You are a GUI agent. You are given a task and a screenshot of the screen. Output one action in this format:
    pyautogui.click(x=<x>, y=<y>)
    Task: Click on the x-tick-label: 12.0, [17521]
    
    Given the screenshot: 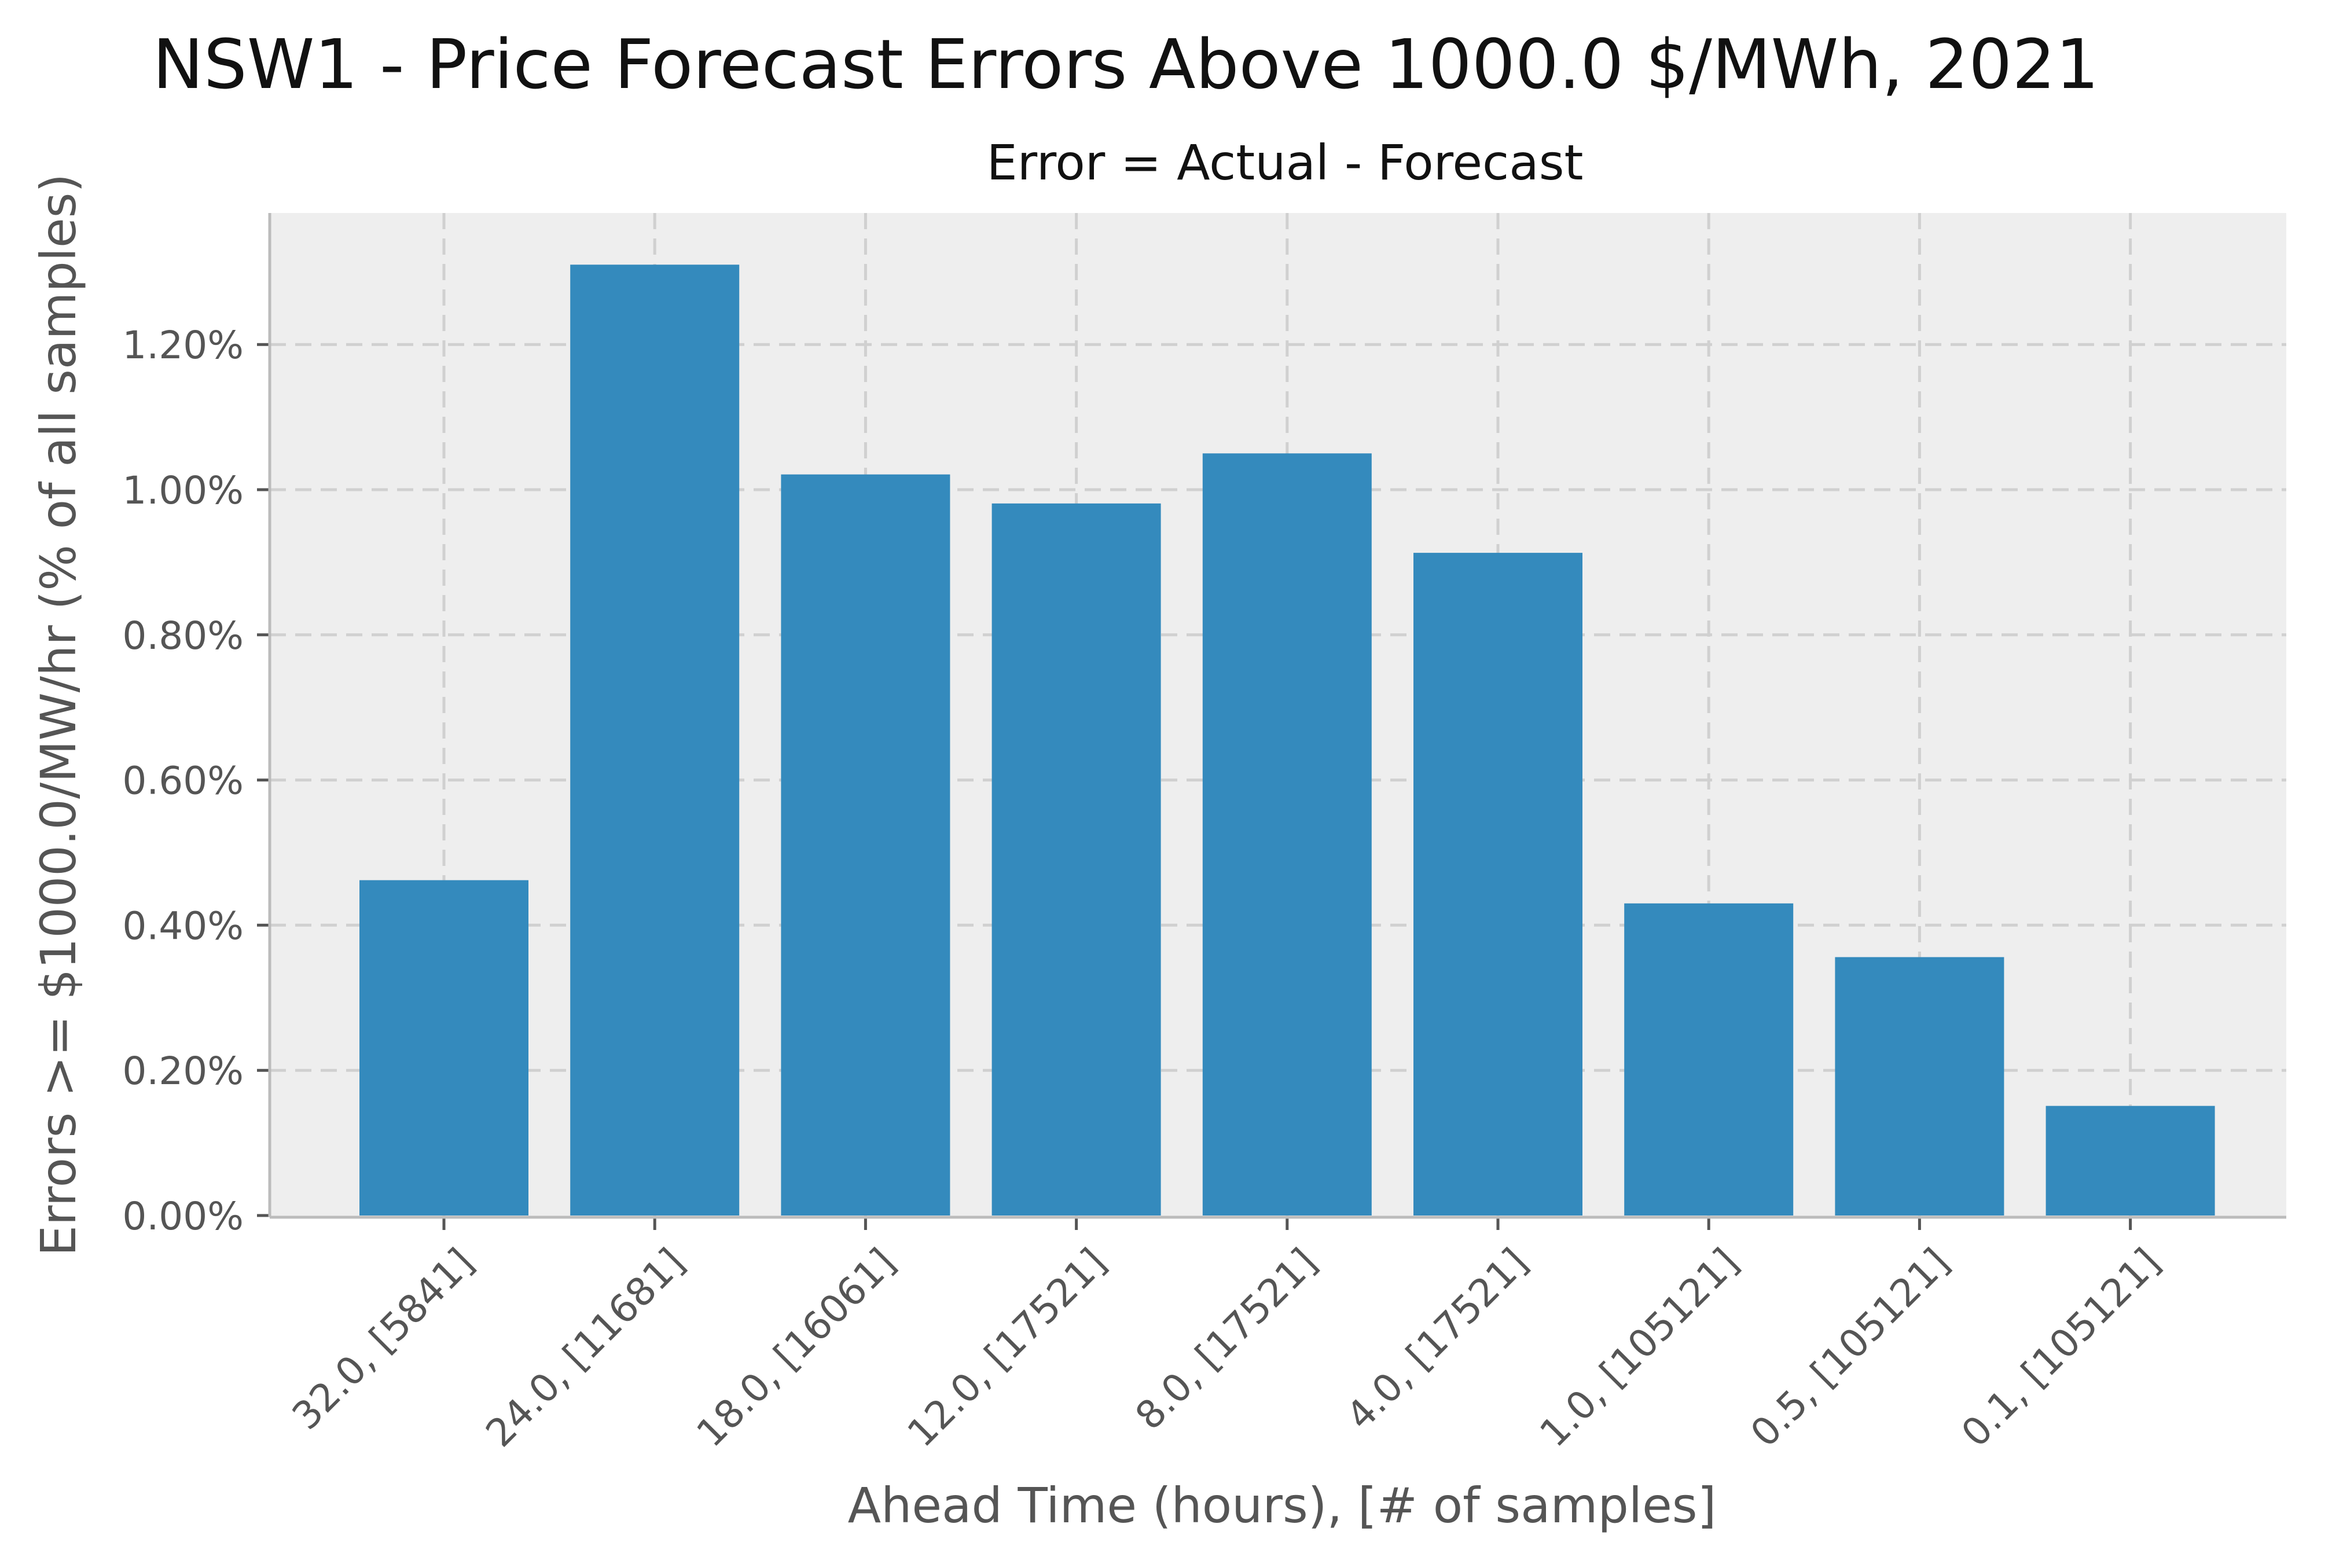 What is the action you would take?
    pyautogui.click(x=1007, y=1348)
    